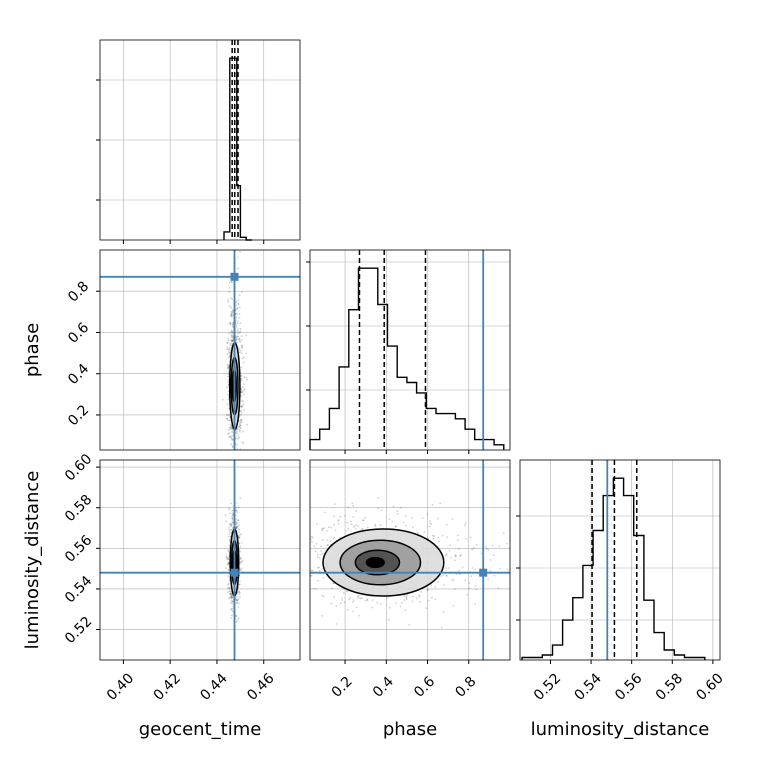 The image size is (760, 764). I want to click on x-tick-label-phase: 0.6, so click(424, 687).